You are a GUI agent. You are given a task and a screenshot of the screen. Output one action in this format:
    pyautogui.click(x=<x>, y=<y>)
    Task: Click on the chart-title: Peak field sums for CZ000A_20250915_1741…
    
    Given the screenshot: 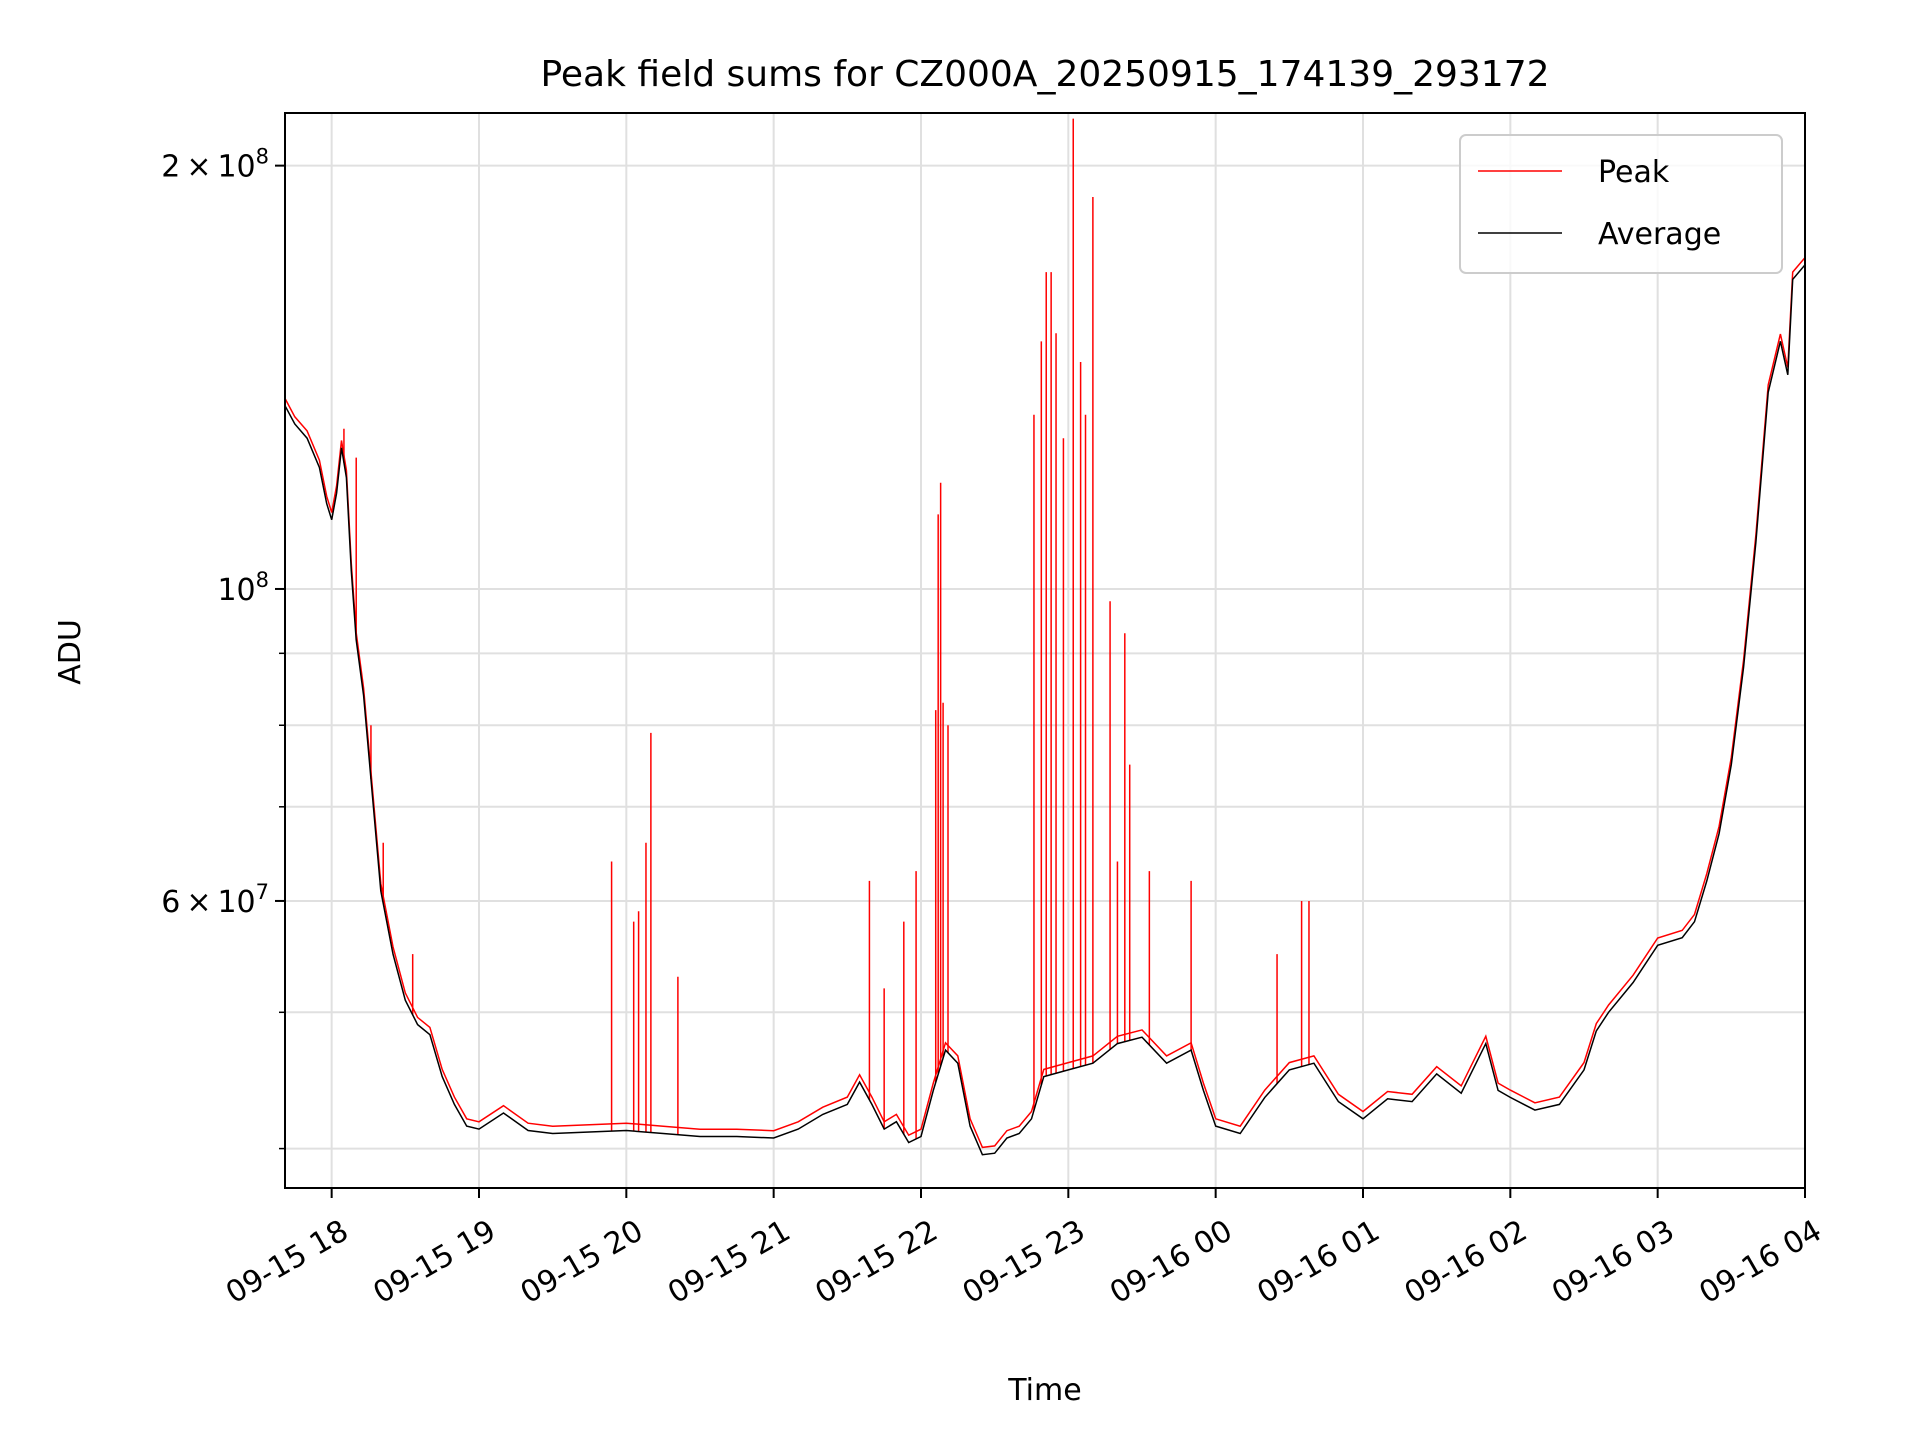 What is the action you would take?
    pyautogui.click(x=1044, y=74)
    